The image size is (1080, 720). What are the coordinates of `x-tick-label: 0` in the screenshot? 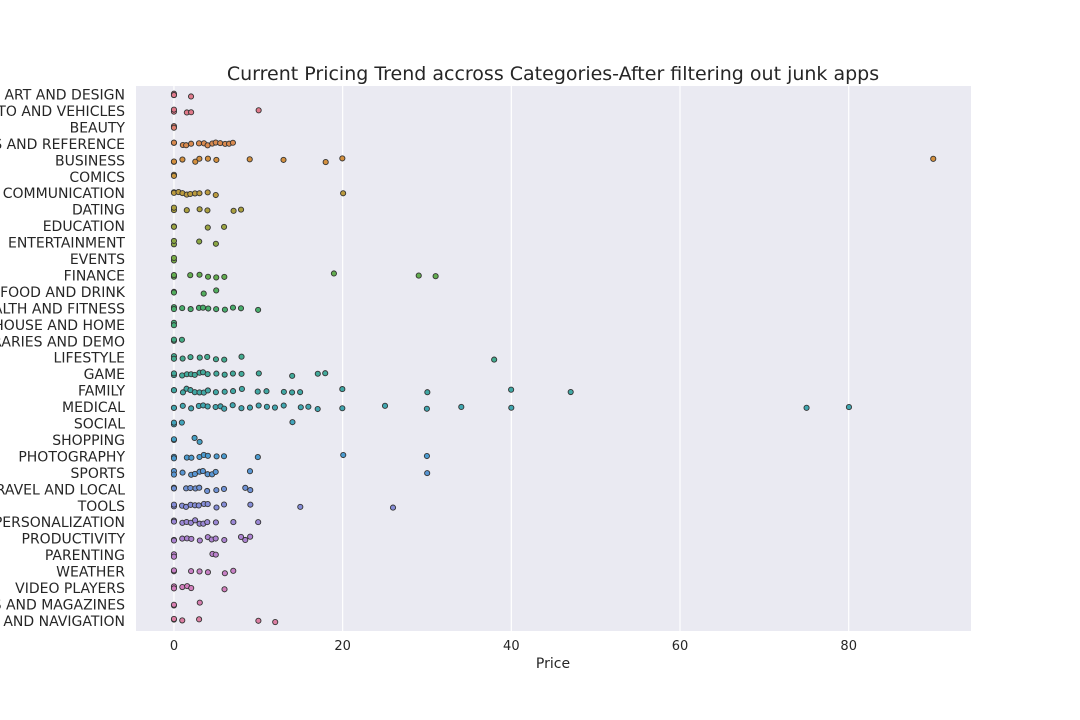 It's located at (174, 646).